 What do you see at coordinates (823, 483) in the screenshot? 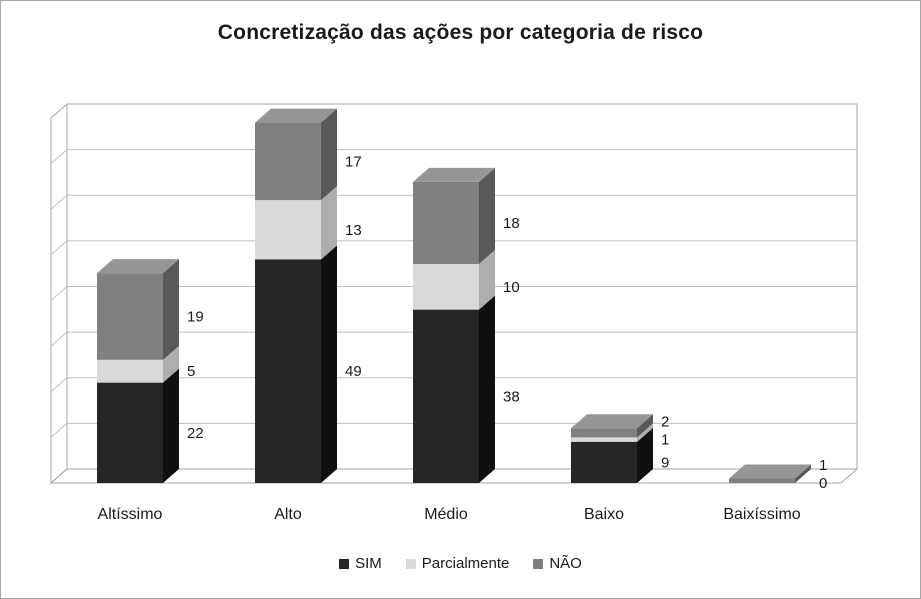
I see `data-label: 0` at bounding box center [823, 483].